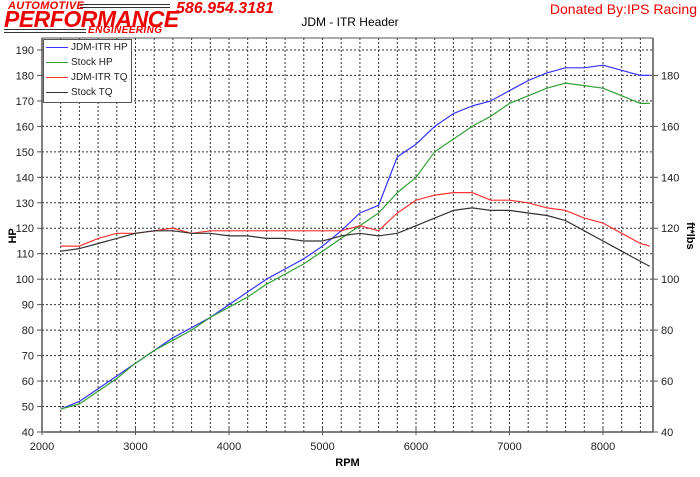 Image resolution: width=700 pixels, height=477 pixels. I want to click on x-tick-label: 2000, so click(42, 447).